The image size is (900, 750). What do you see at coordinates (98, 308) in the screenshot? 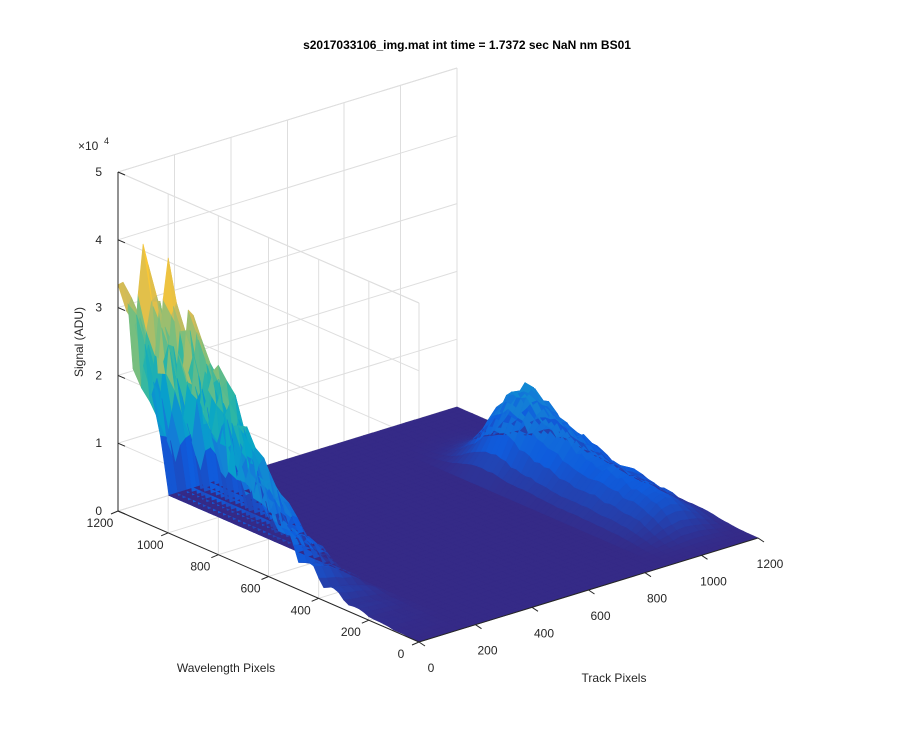
I see `z-tick-label: 3` at bounding box center [98, 308].